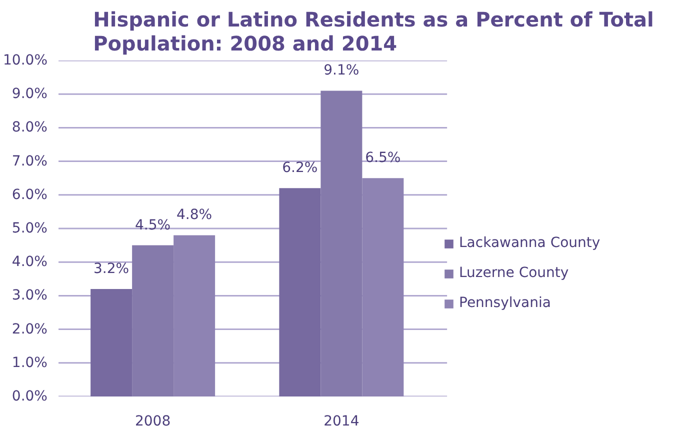 This screenshot has height=430, width=696. Describe the element at coordinates (30, 94) in the screenshot. I see `y-tick-label: 9.0%` at that location.